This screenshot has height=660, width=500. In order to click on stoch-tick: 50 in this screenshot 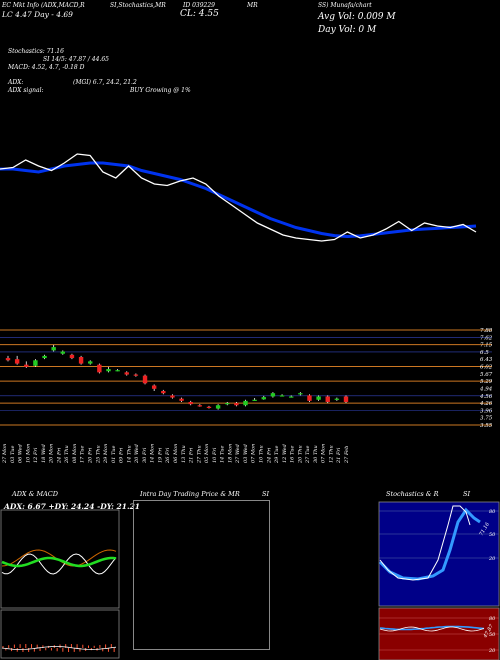, I will do `click(492, 535)`.